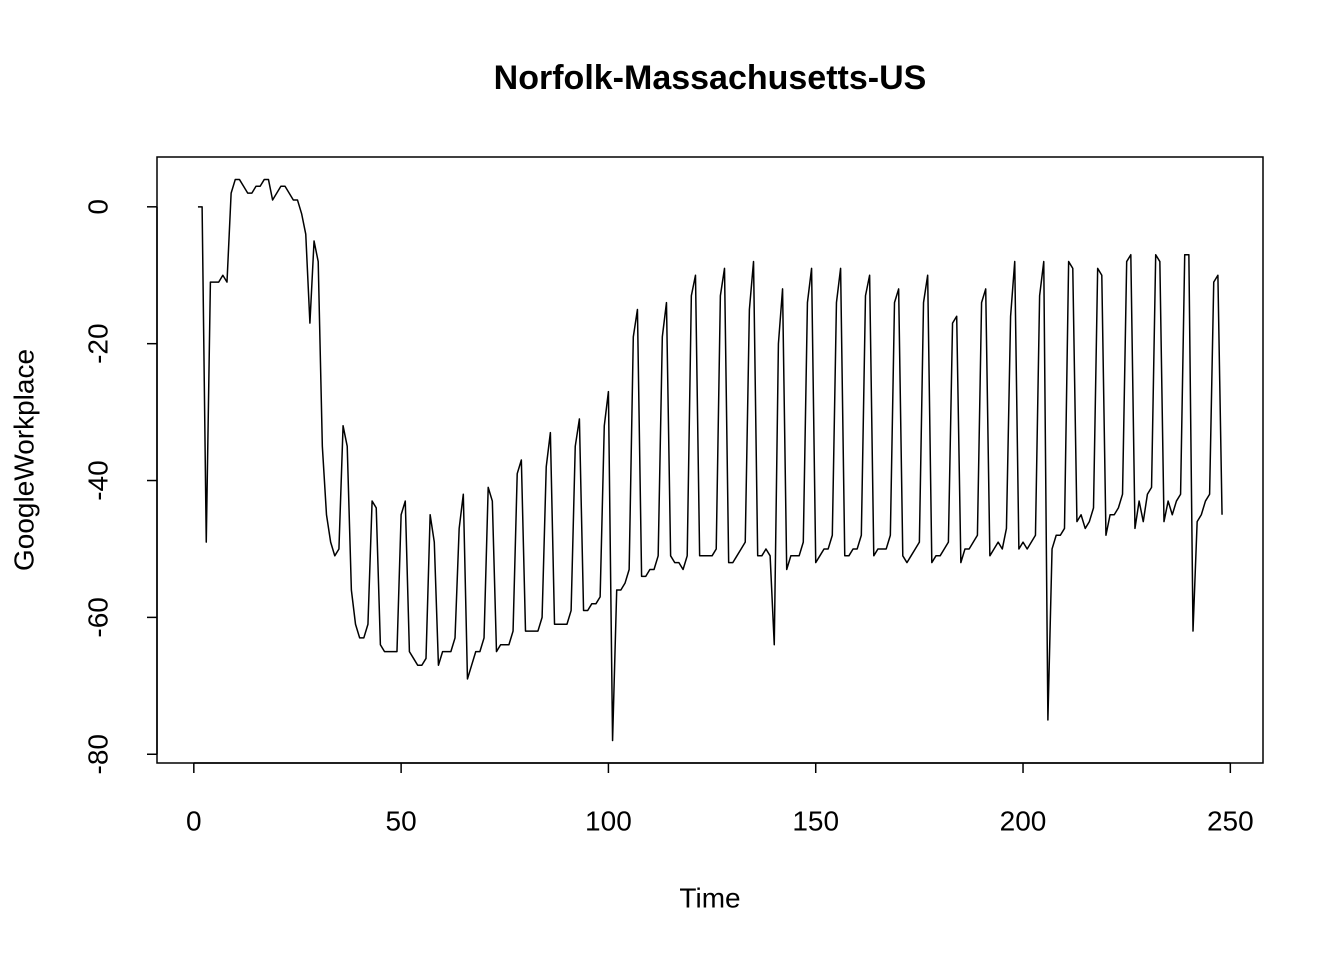 Image resolution: width=1344 pixels, height=960 pixels. What do you see at coordinates (194, 820) in the screenshot?
I see `x-tick-label: 0` at bounding box center [194, 820].